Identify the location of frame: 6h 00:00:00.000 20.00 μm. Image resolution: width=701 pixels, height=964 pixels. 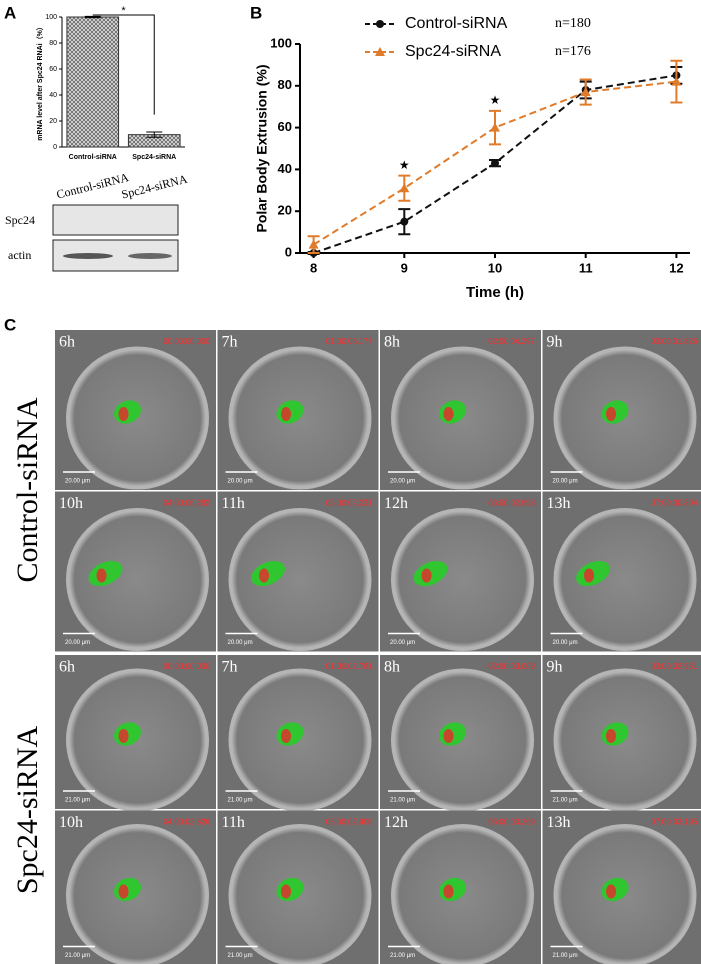
(135, 410).